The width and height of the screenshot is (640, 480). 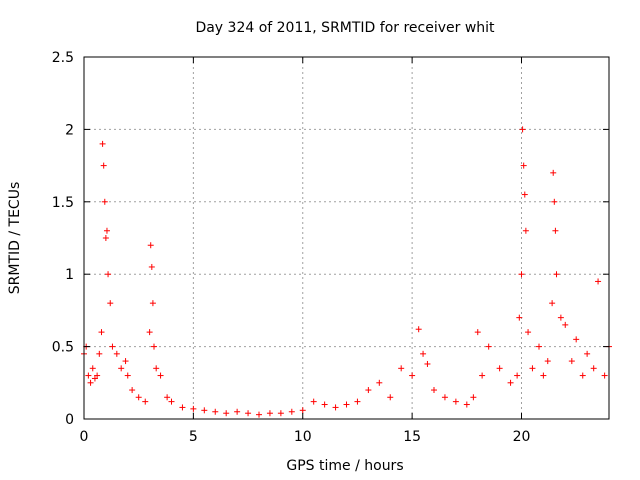 I want to click on x-tick-label: 5, so click(x=193, y=437).